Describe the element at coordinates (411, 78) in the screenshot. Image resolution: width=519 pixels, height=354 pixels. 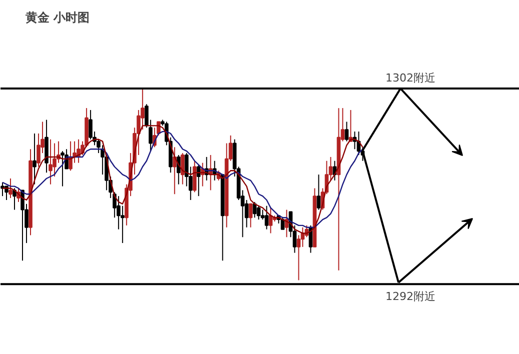
I see `ref-line-label: 1302附近` at that location.